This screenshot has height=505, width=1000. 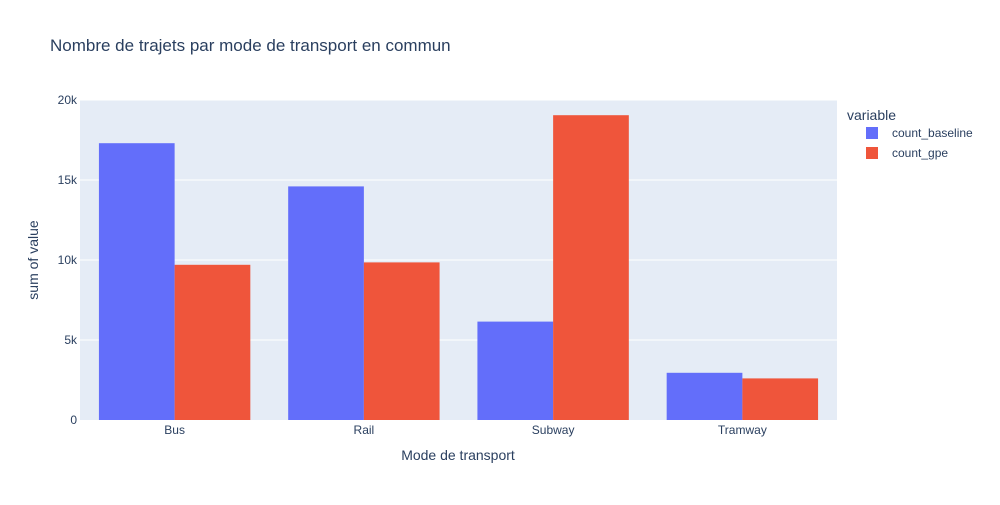 I want to click on y-tick-label: 0, so click(x=73, y=420).